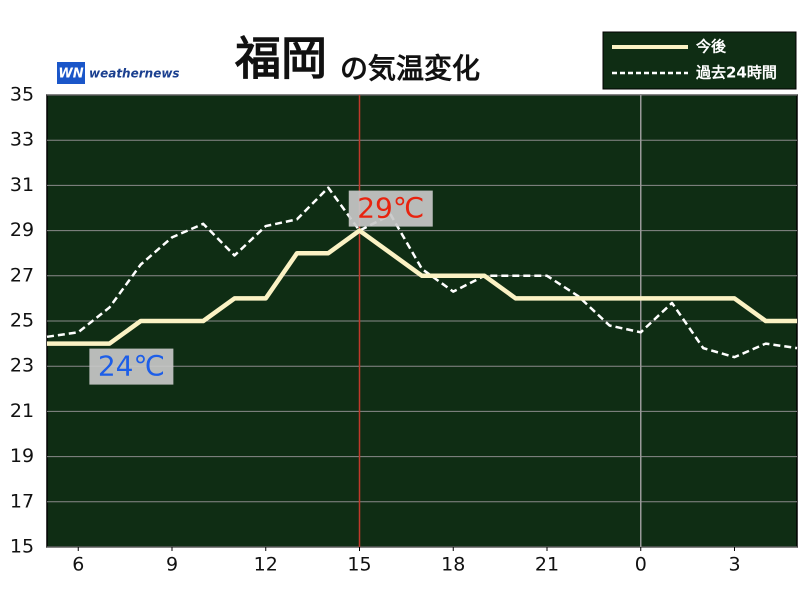 The width and height of the screenshot is (800, 600). Describe the element at coordinates (22, 275) in the screenshot. I see `y-tick-label: 27` at that location.